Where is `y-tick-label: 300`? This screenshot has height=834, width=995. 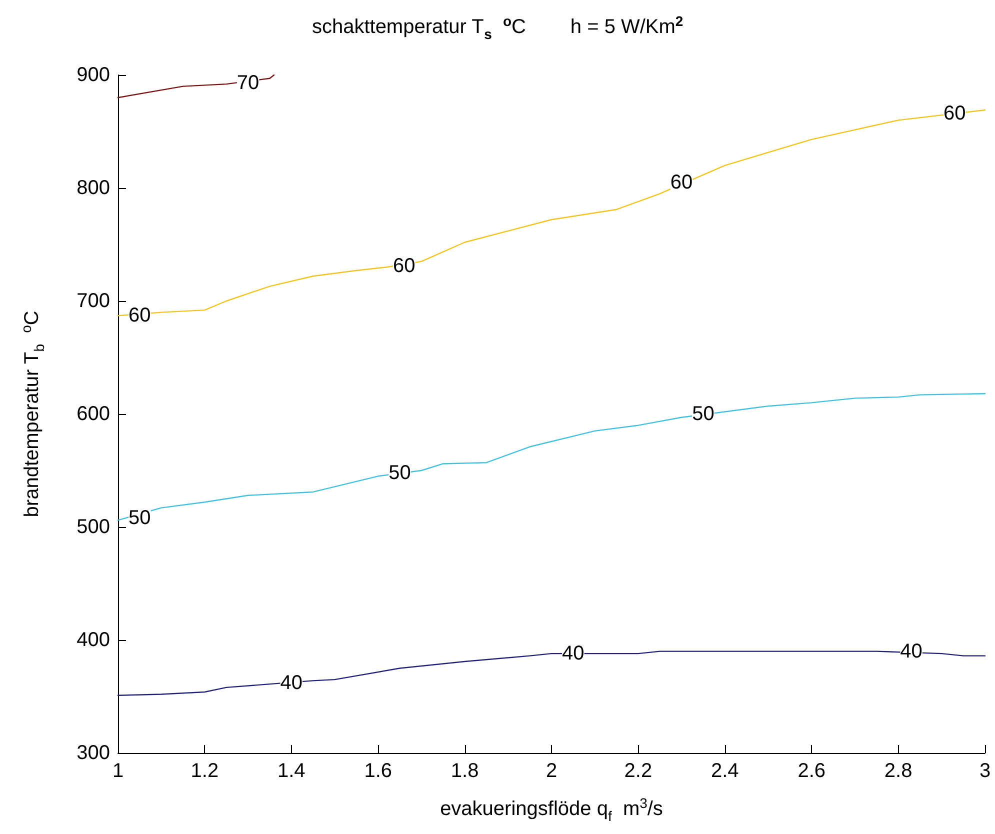 y-tick-label: 300 is located at coordinates (93, 753).